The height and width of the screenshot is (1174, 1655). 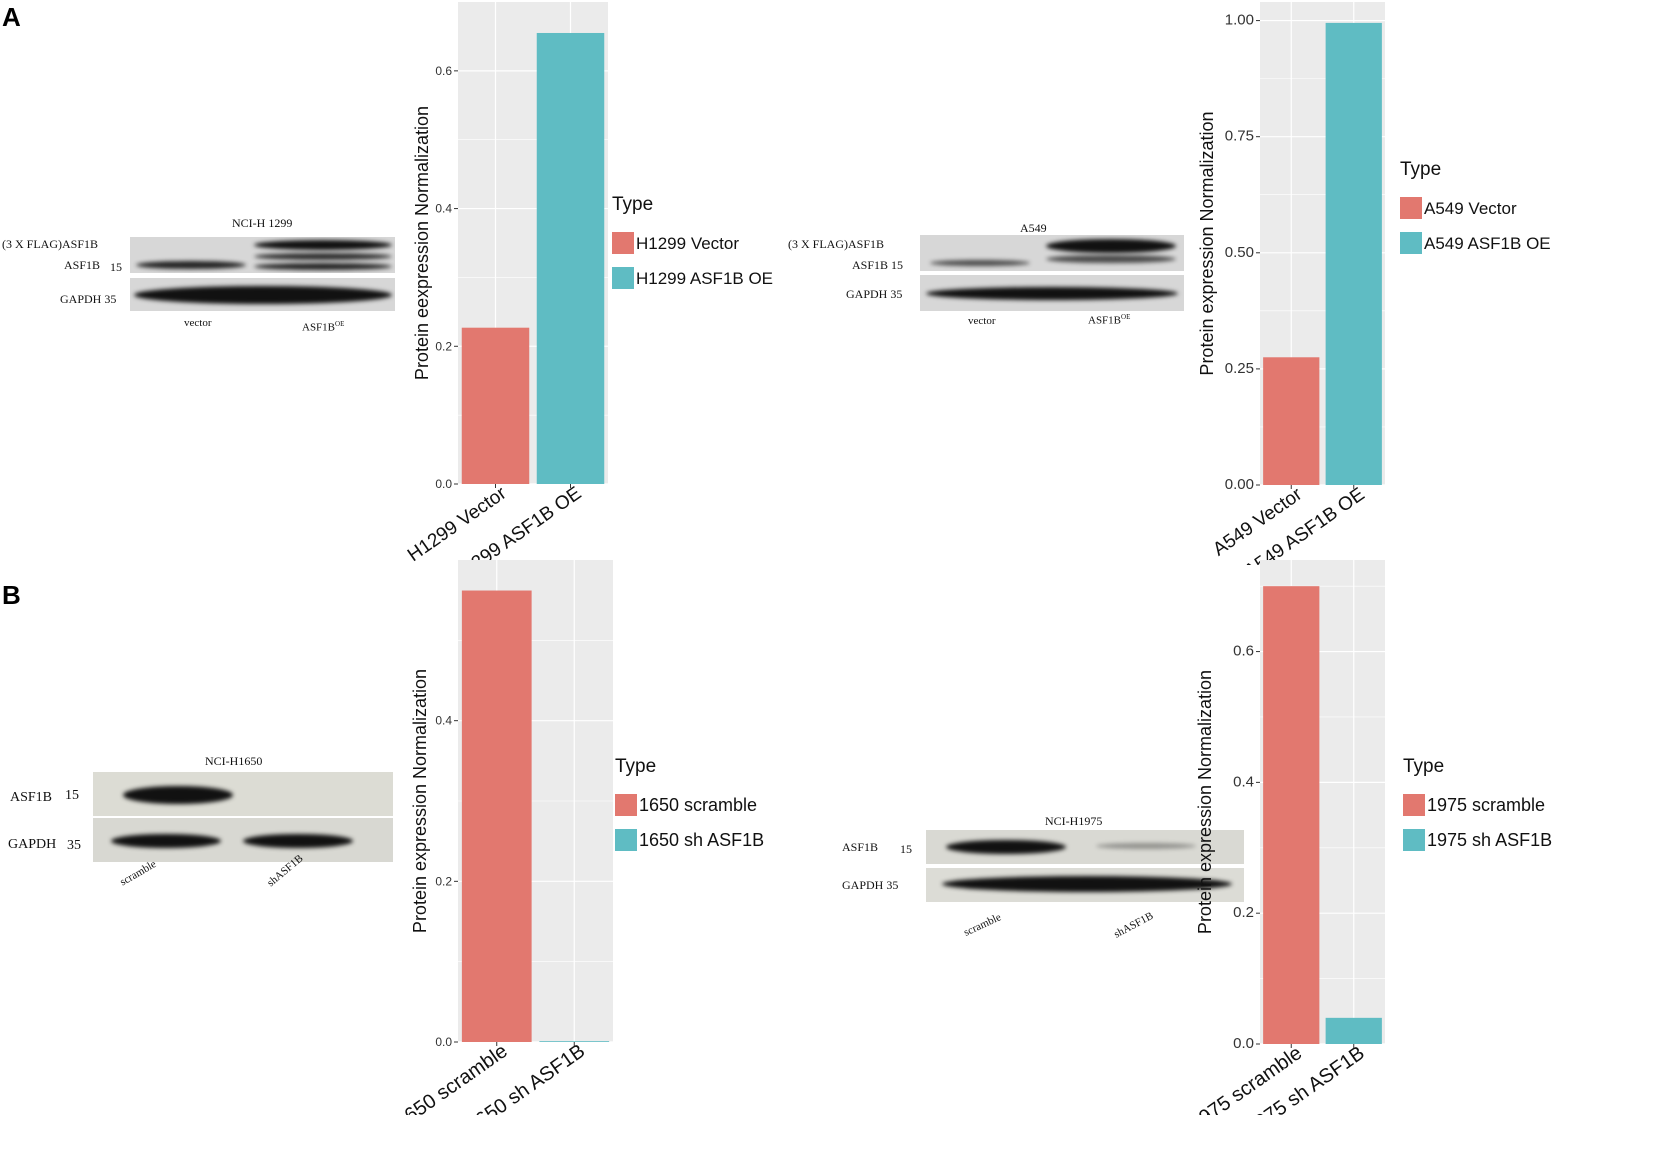 What do you see at coordinates (1486, 805) in the screenshot?
I see `legend-label-1: 1975 scramble` at bounding box center [1486, 805].